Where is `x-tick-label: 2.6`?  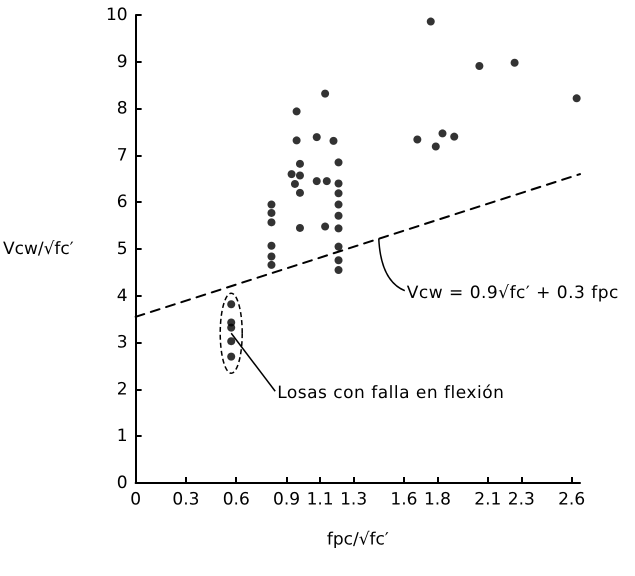
x-tick-label: 2.6 is located at coordinates (572, 500).